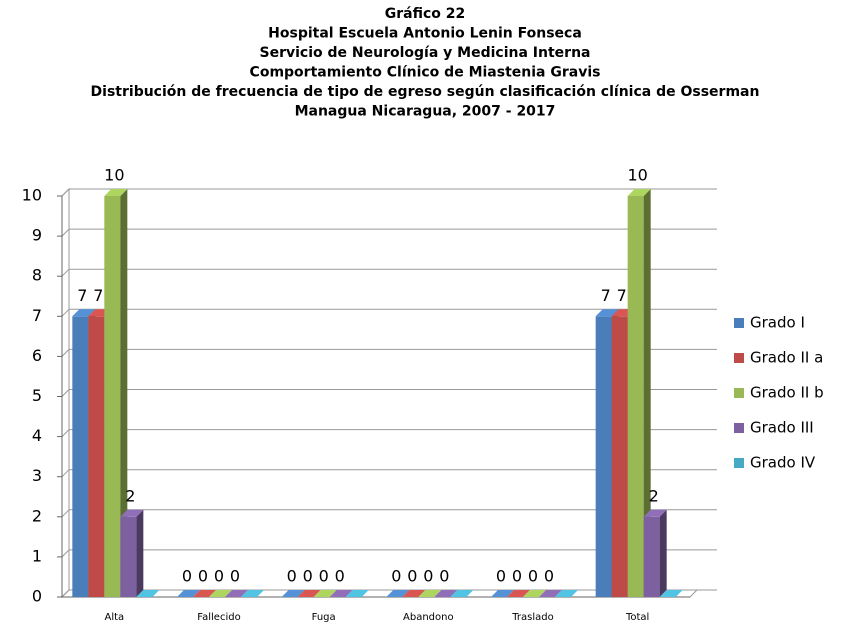 Image resolution: width=851 pixels, height=627 pixels. I want to click on y-tick-label: 8, so click(37, 275).